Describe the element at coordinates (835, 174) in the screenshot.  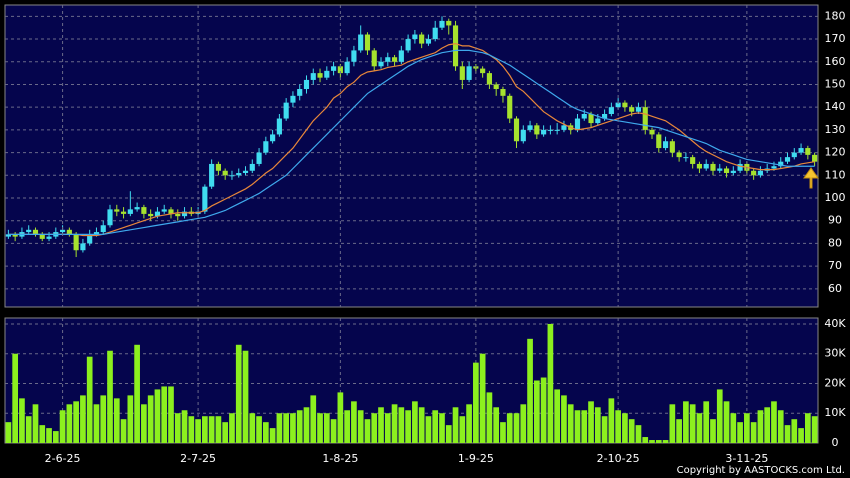
I see `y-tick-label: 110` at that location.